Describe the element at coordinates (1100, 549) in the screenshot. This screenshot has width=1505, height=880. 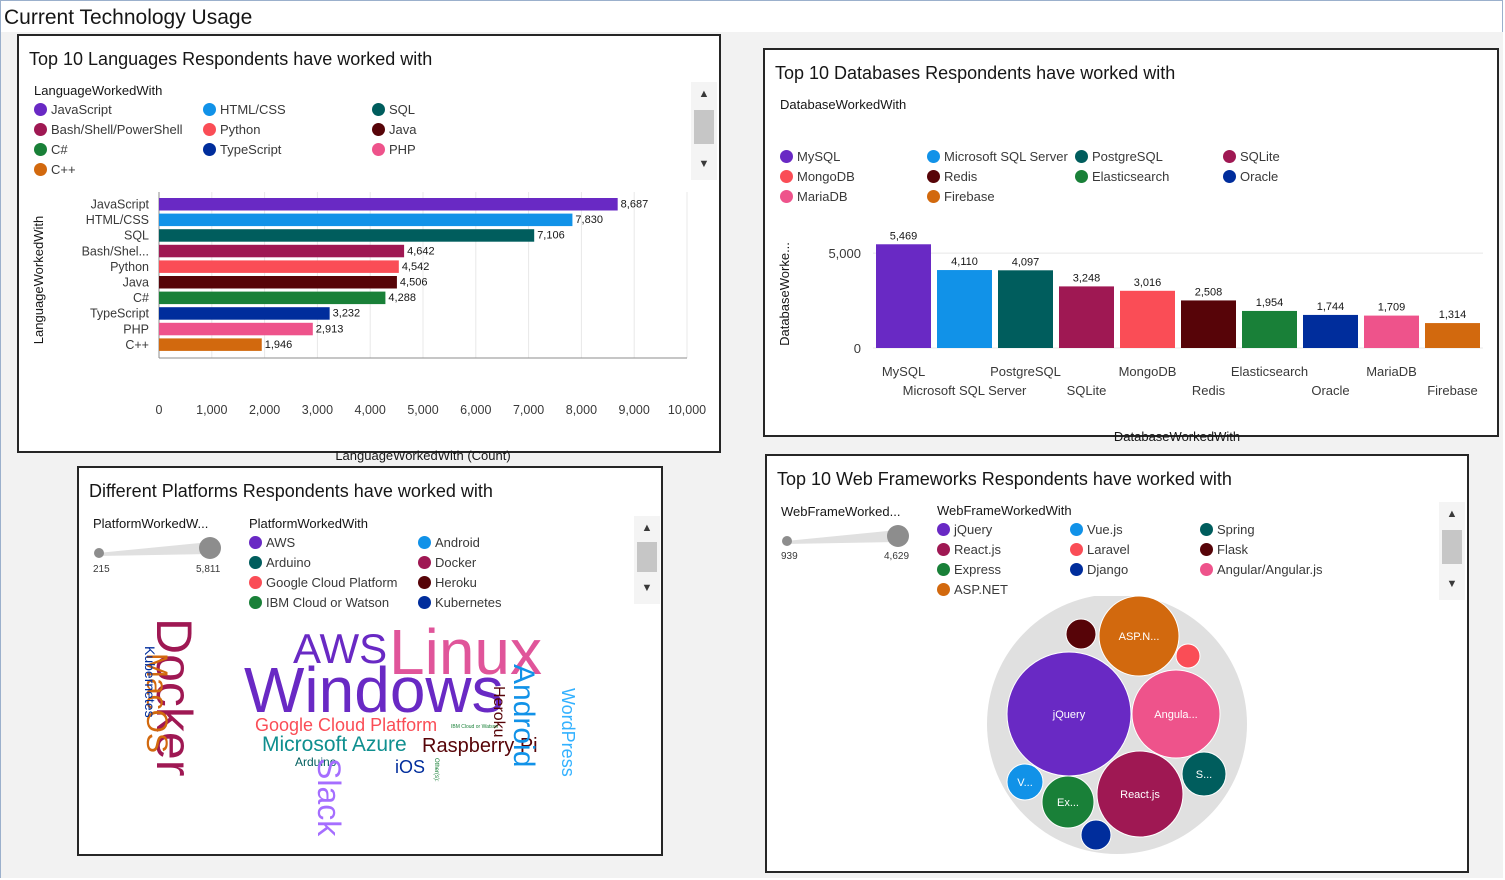
I see `legend-item: Laravel` at that location.